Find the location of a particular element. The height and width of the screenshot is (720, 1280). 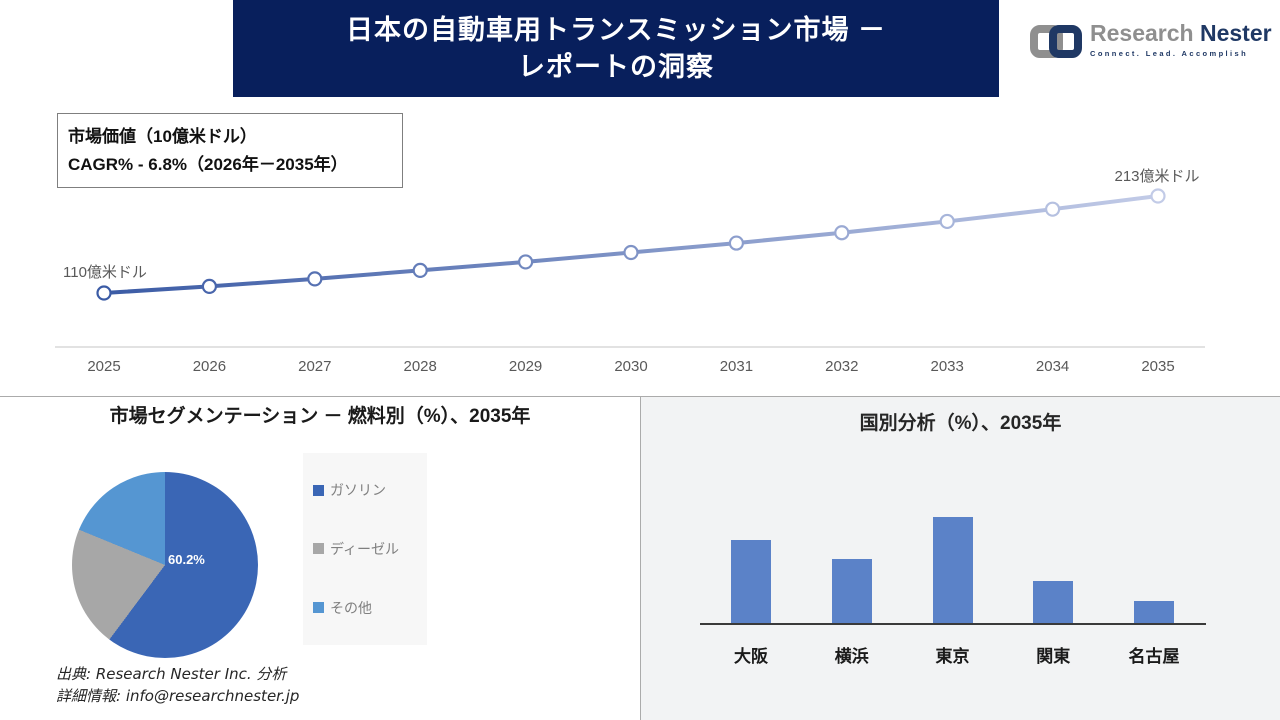

logo-name: Research Nester is located at coordinates (1181, 33).